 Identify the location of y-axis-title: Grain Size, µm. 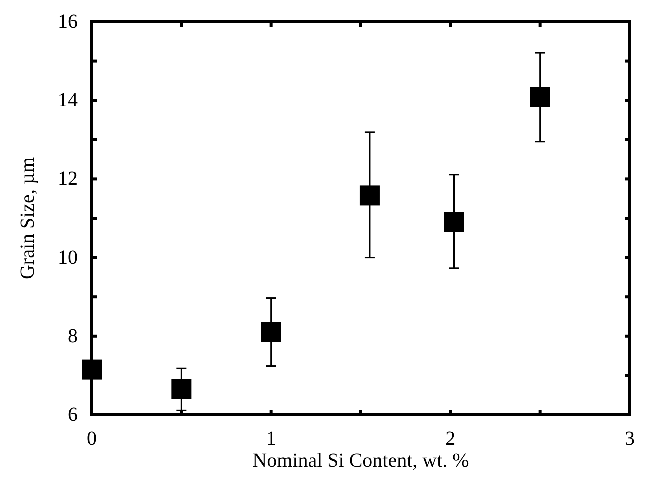
(28, 218).